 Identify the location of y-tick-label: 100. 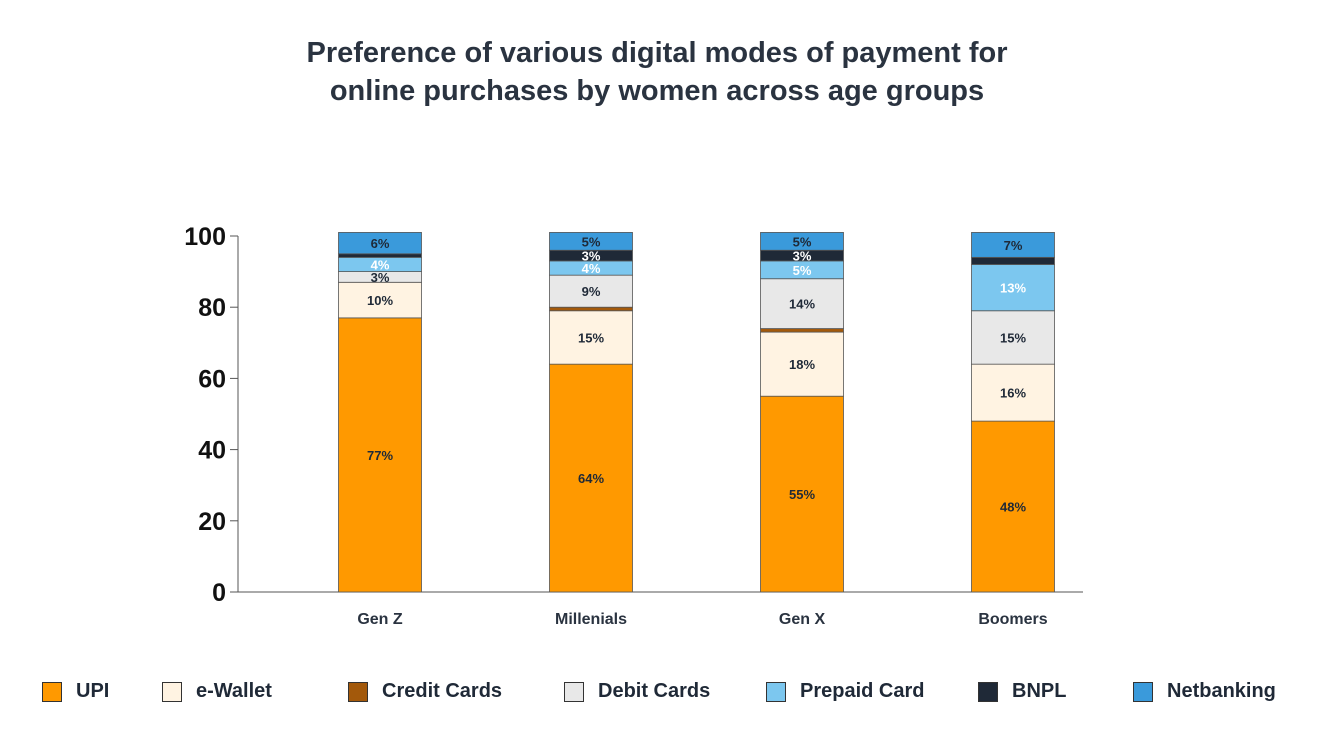
(205, 237).